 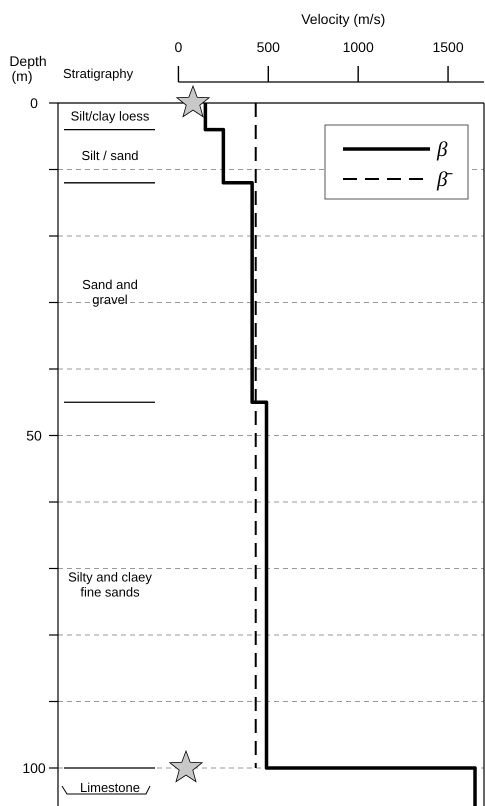 I want to click on y-tick-label: 50, so click(x=34, y=436).